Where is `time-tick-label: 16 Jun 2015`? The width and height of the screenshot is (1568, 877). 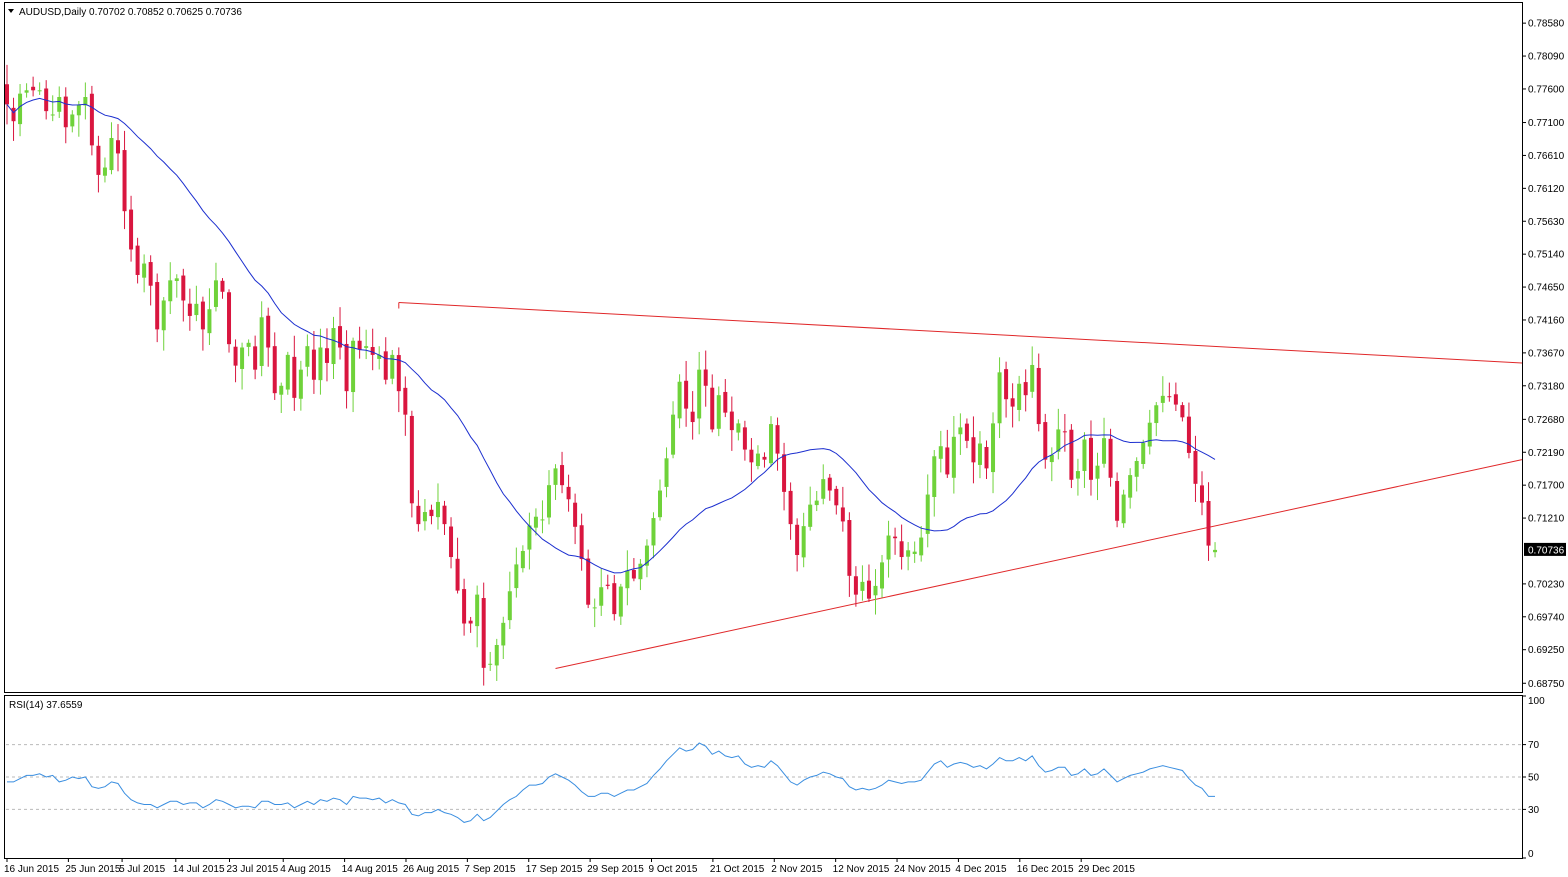
time-tick-label: 16 Jun 2015 is located at coordinates (31, 869).